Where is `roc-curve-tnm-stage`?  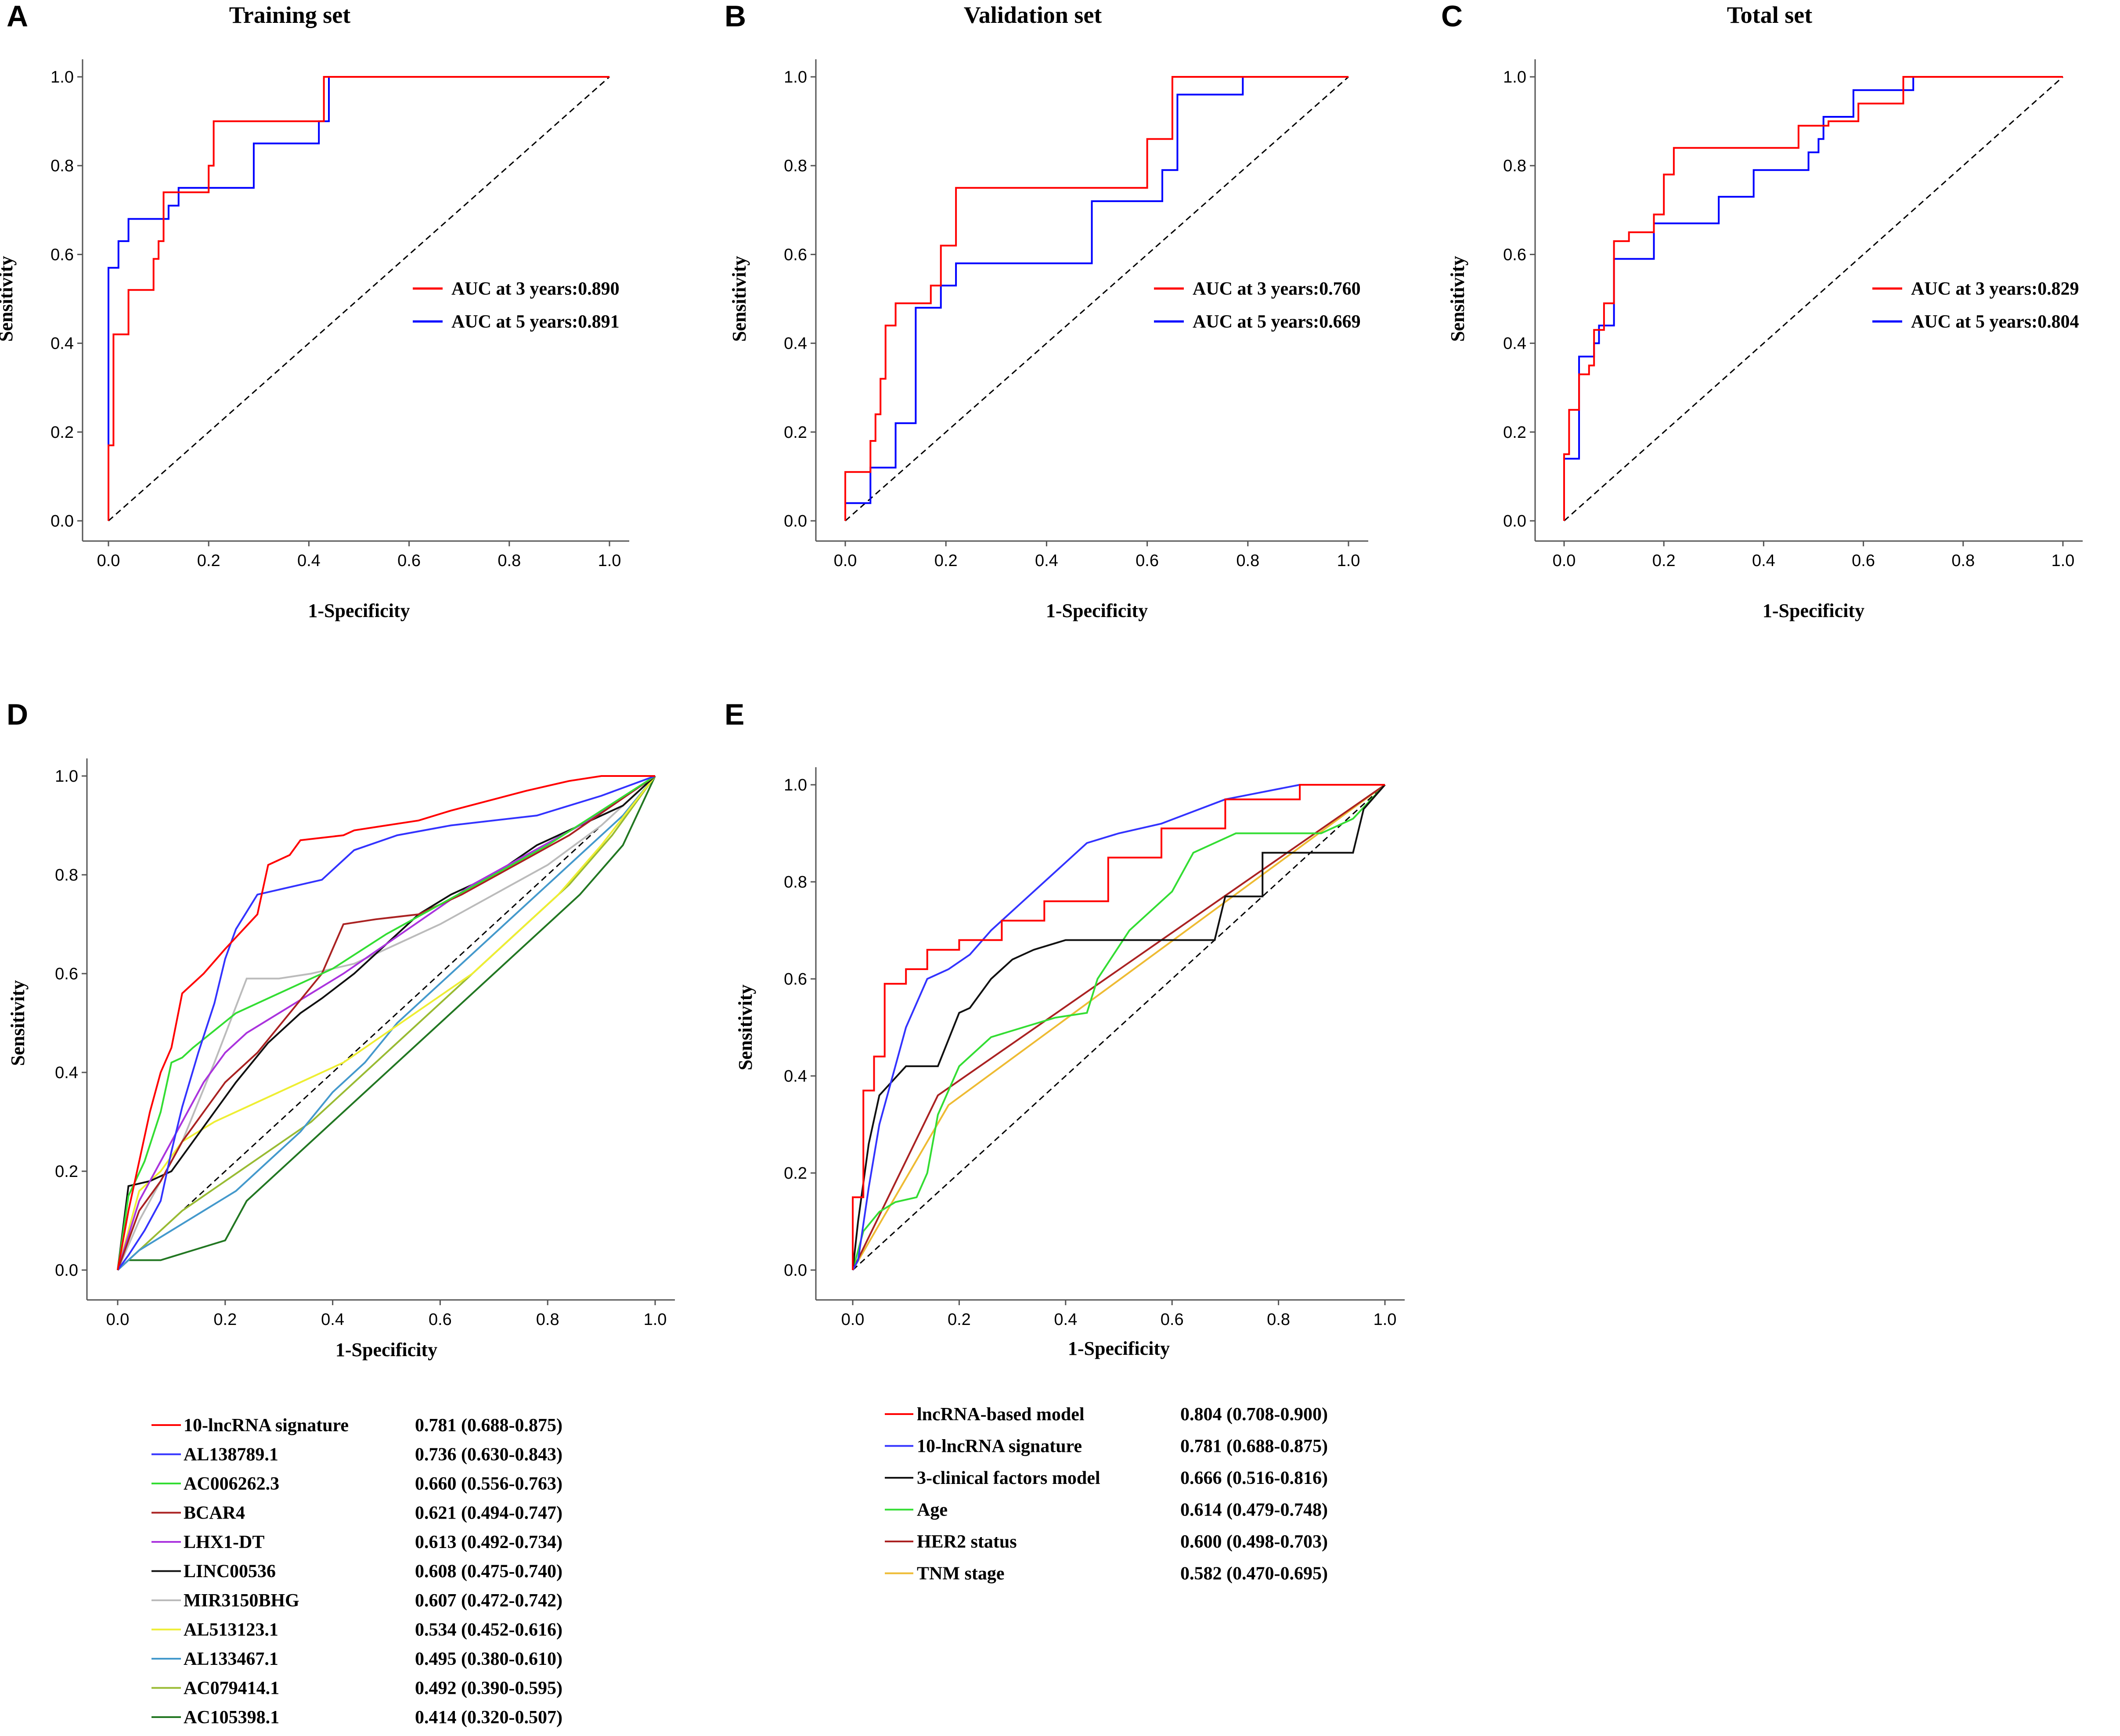
roc-curve-tnm-stage is located at coordinates (1119, 1027).